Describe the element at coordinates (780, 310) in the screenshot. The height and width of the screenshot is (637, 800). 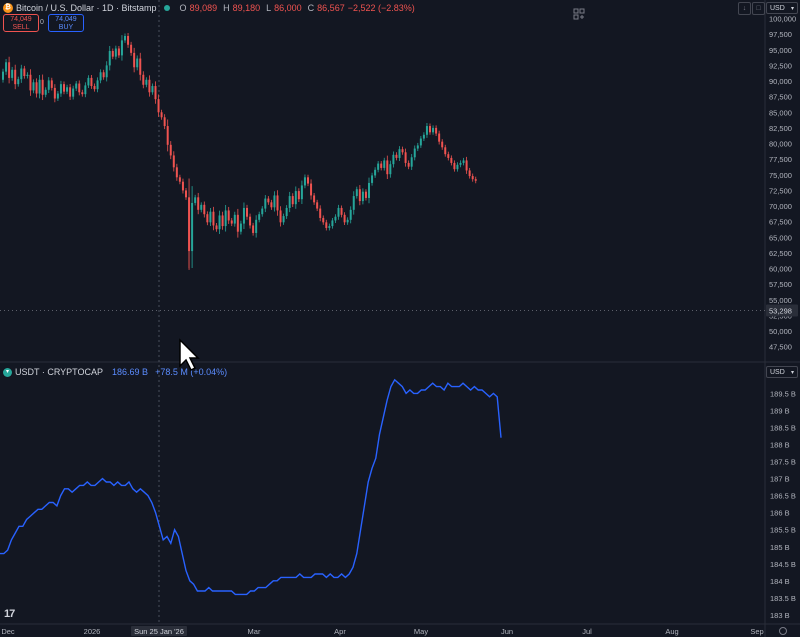
I see `price-line-label: 53,298` at that location.